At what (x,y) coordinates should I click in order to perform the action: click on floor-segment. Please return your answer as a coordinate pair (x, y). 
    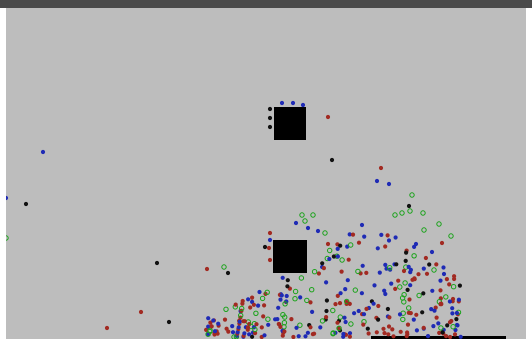
    Looking at the image, I should click on (438, 337).